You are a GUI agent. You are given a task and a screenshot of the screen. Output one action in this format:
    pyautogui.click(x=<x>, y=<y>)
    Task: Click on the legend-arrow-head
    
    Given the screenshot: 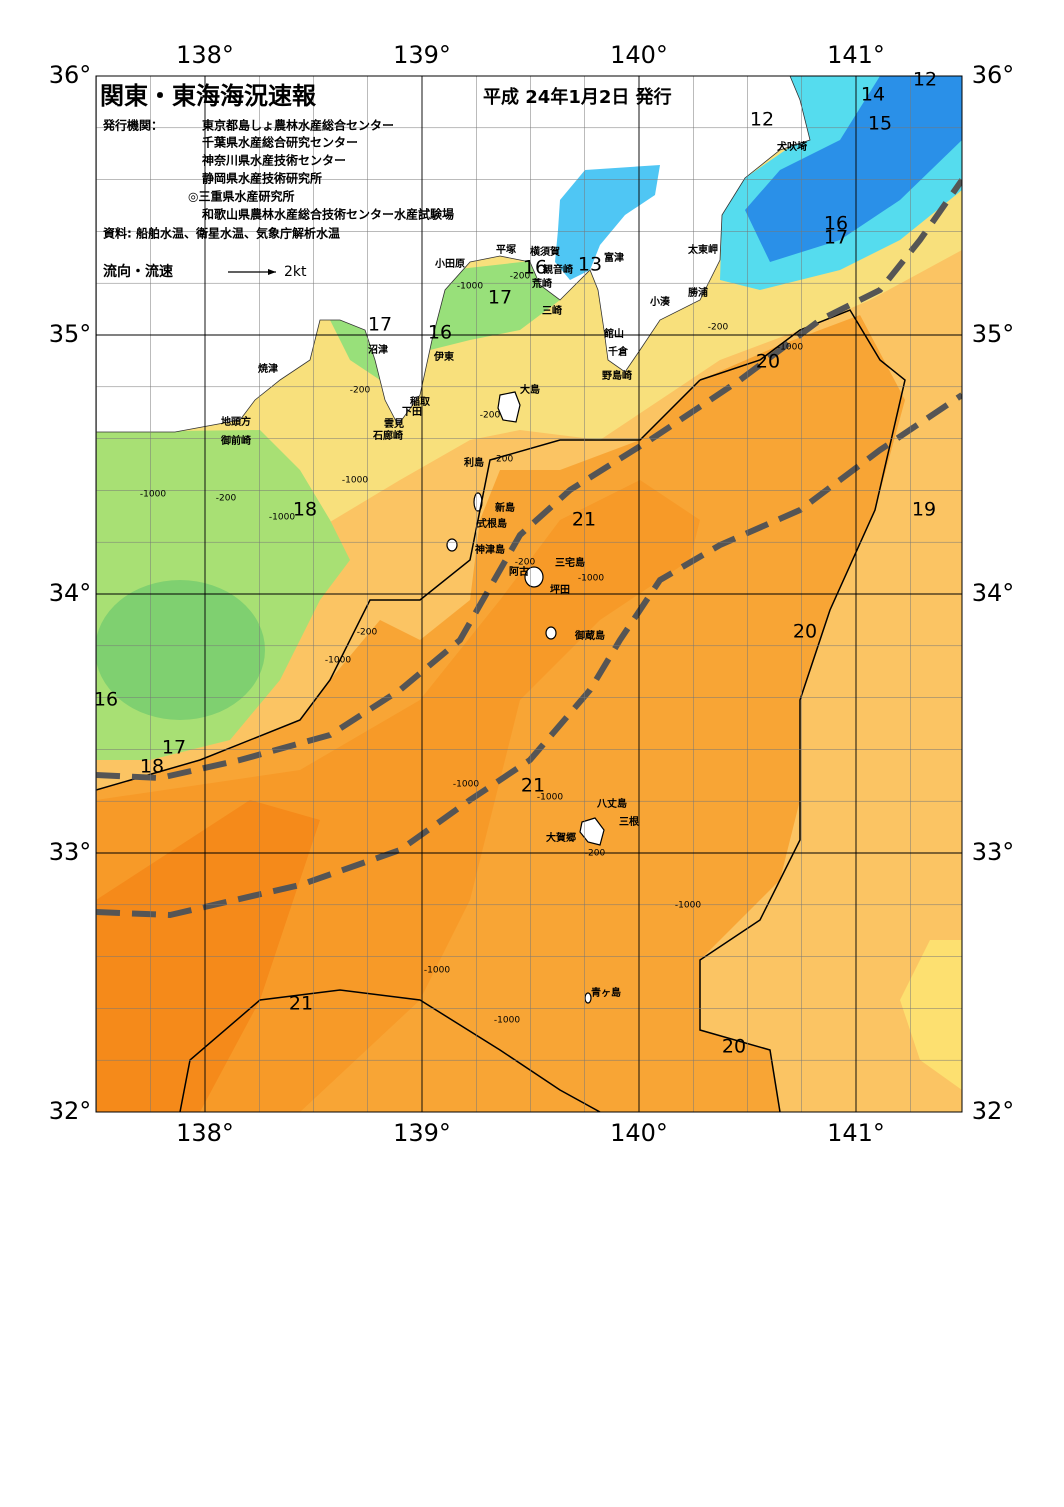 What is the action you would take?
    pyautogui.click(x=272, y=272)
    